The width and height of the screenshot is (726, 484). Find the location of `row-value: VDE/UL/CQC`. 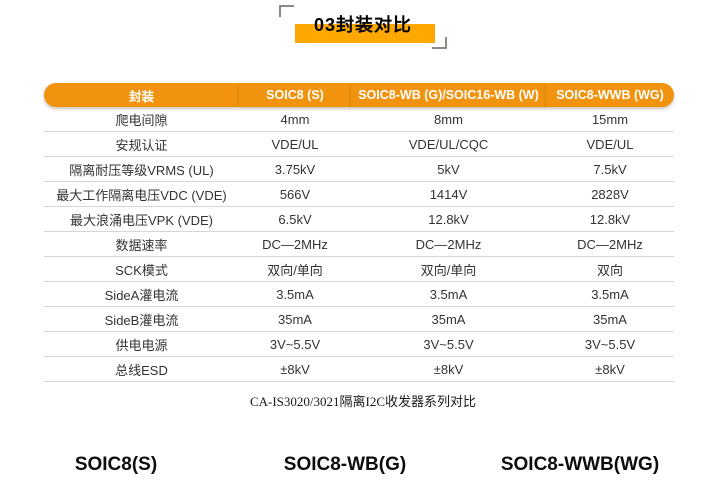

row-value: VDE/UL/CQC is located at coordinates (448, 144).